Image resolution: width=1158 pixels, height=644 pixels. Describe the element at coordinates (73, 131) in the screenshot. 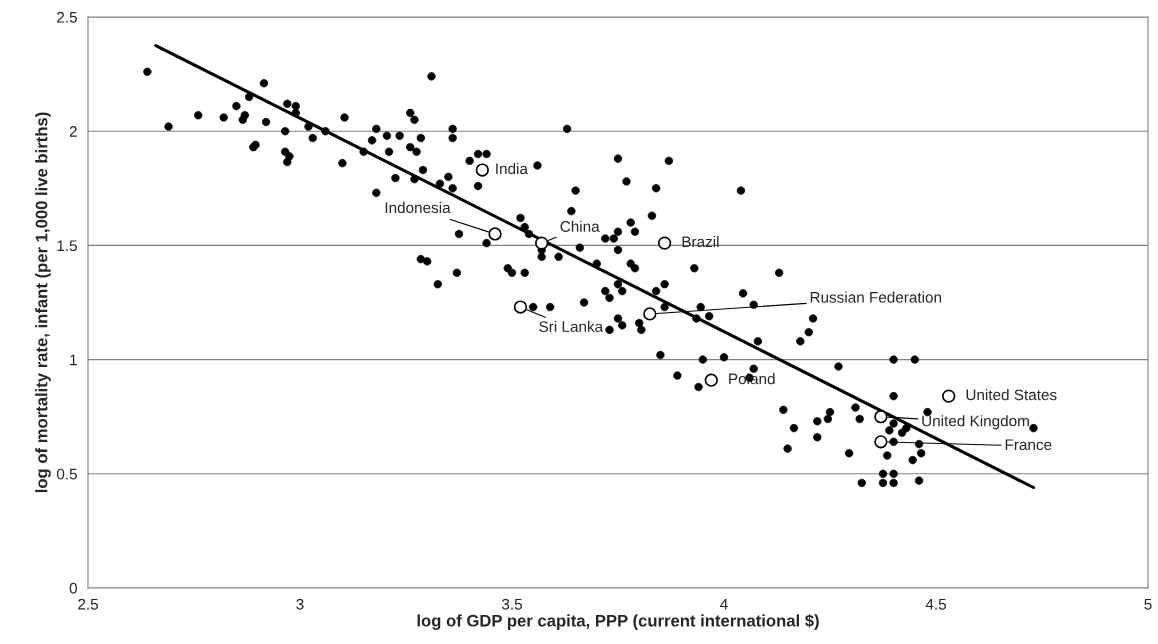

I see `y-tick-label: 2` at that location.